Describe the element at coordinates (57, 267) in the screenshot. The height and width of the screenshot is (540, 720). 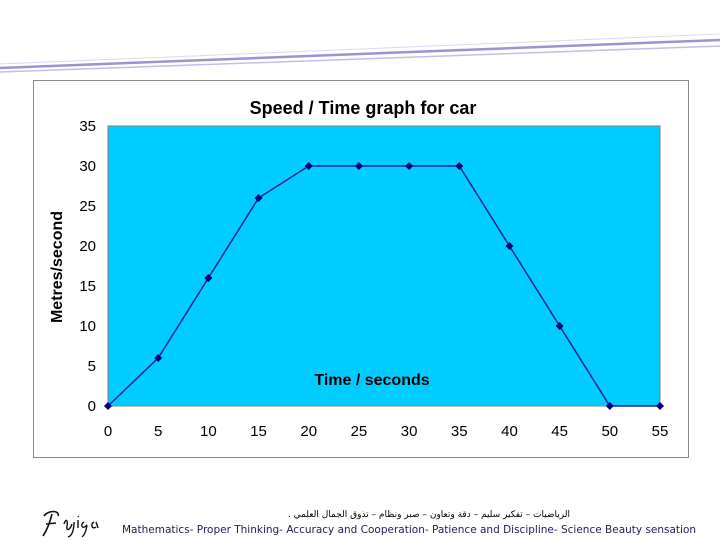
I see `y-axis-title: Metres/second` at that location.